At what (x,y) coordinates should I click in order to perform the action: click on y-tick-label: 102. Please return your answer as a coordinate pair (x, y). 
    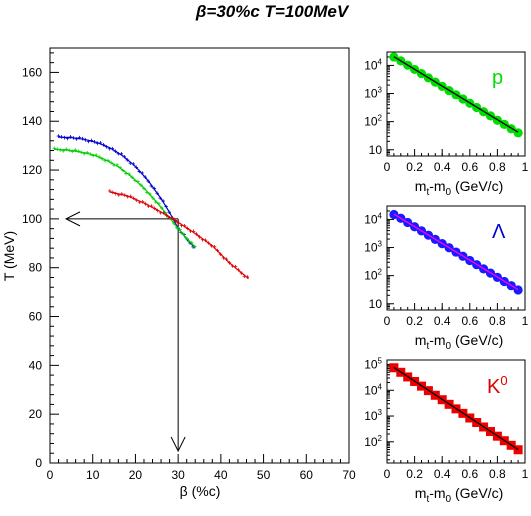
    Looking at the image, I should click on (373, 441).